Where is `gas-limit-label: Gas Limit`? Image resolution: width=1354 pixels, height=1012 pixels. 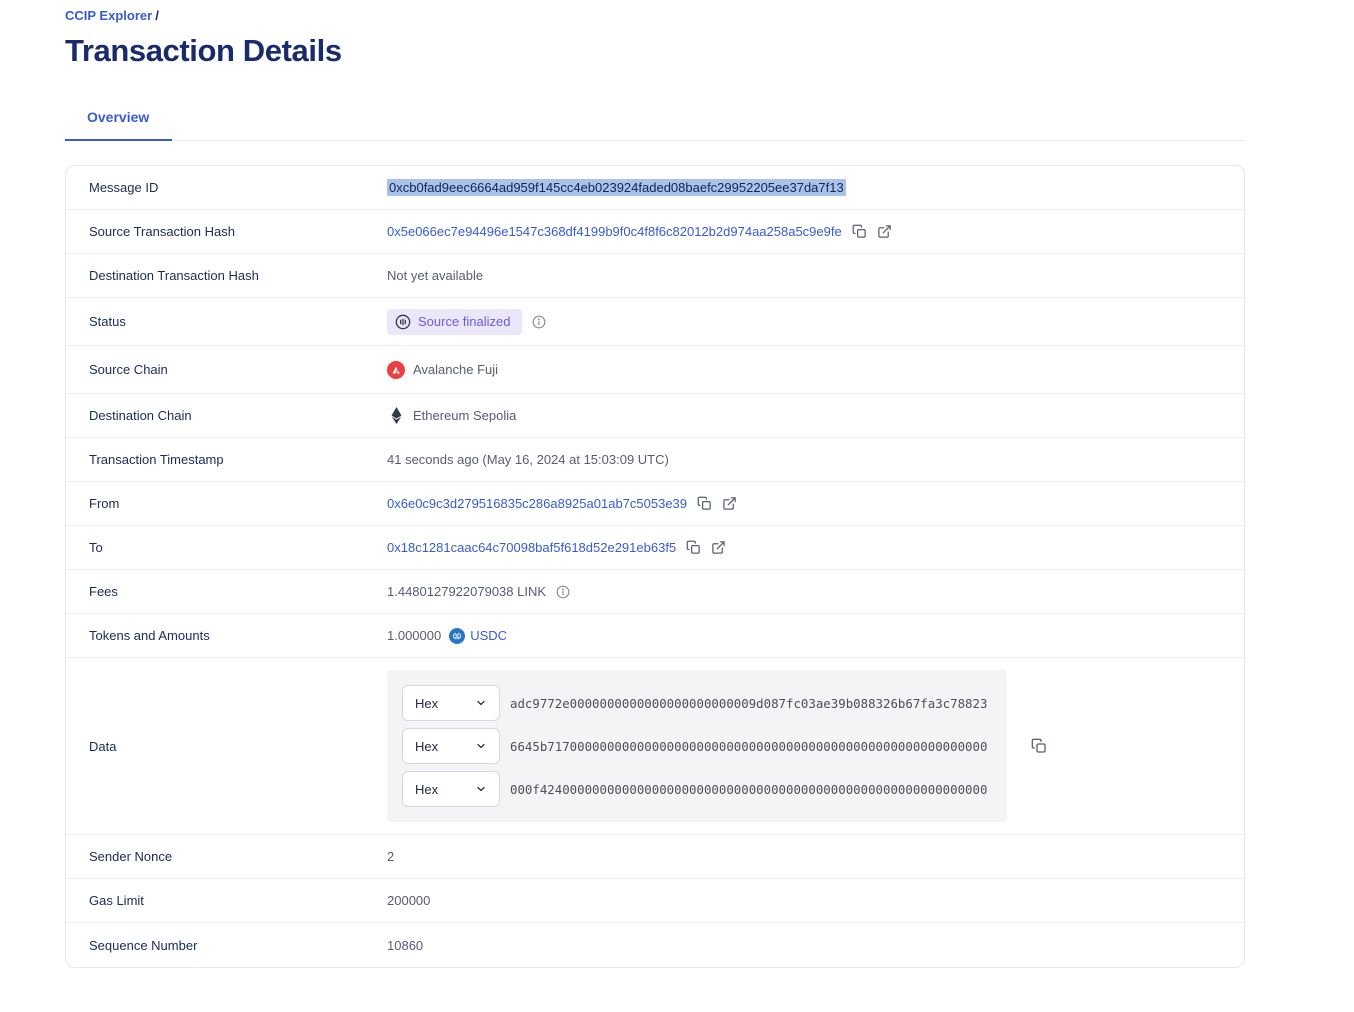 gas-limit-label: Gas Limit is located at coordinates (116, 900).